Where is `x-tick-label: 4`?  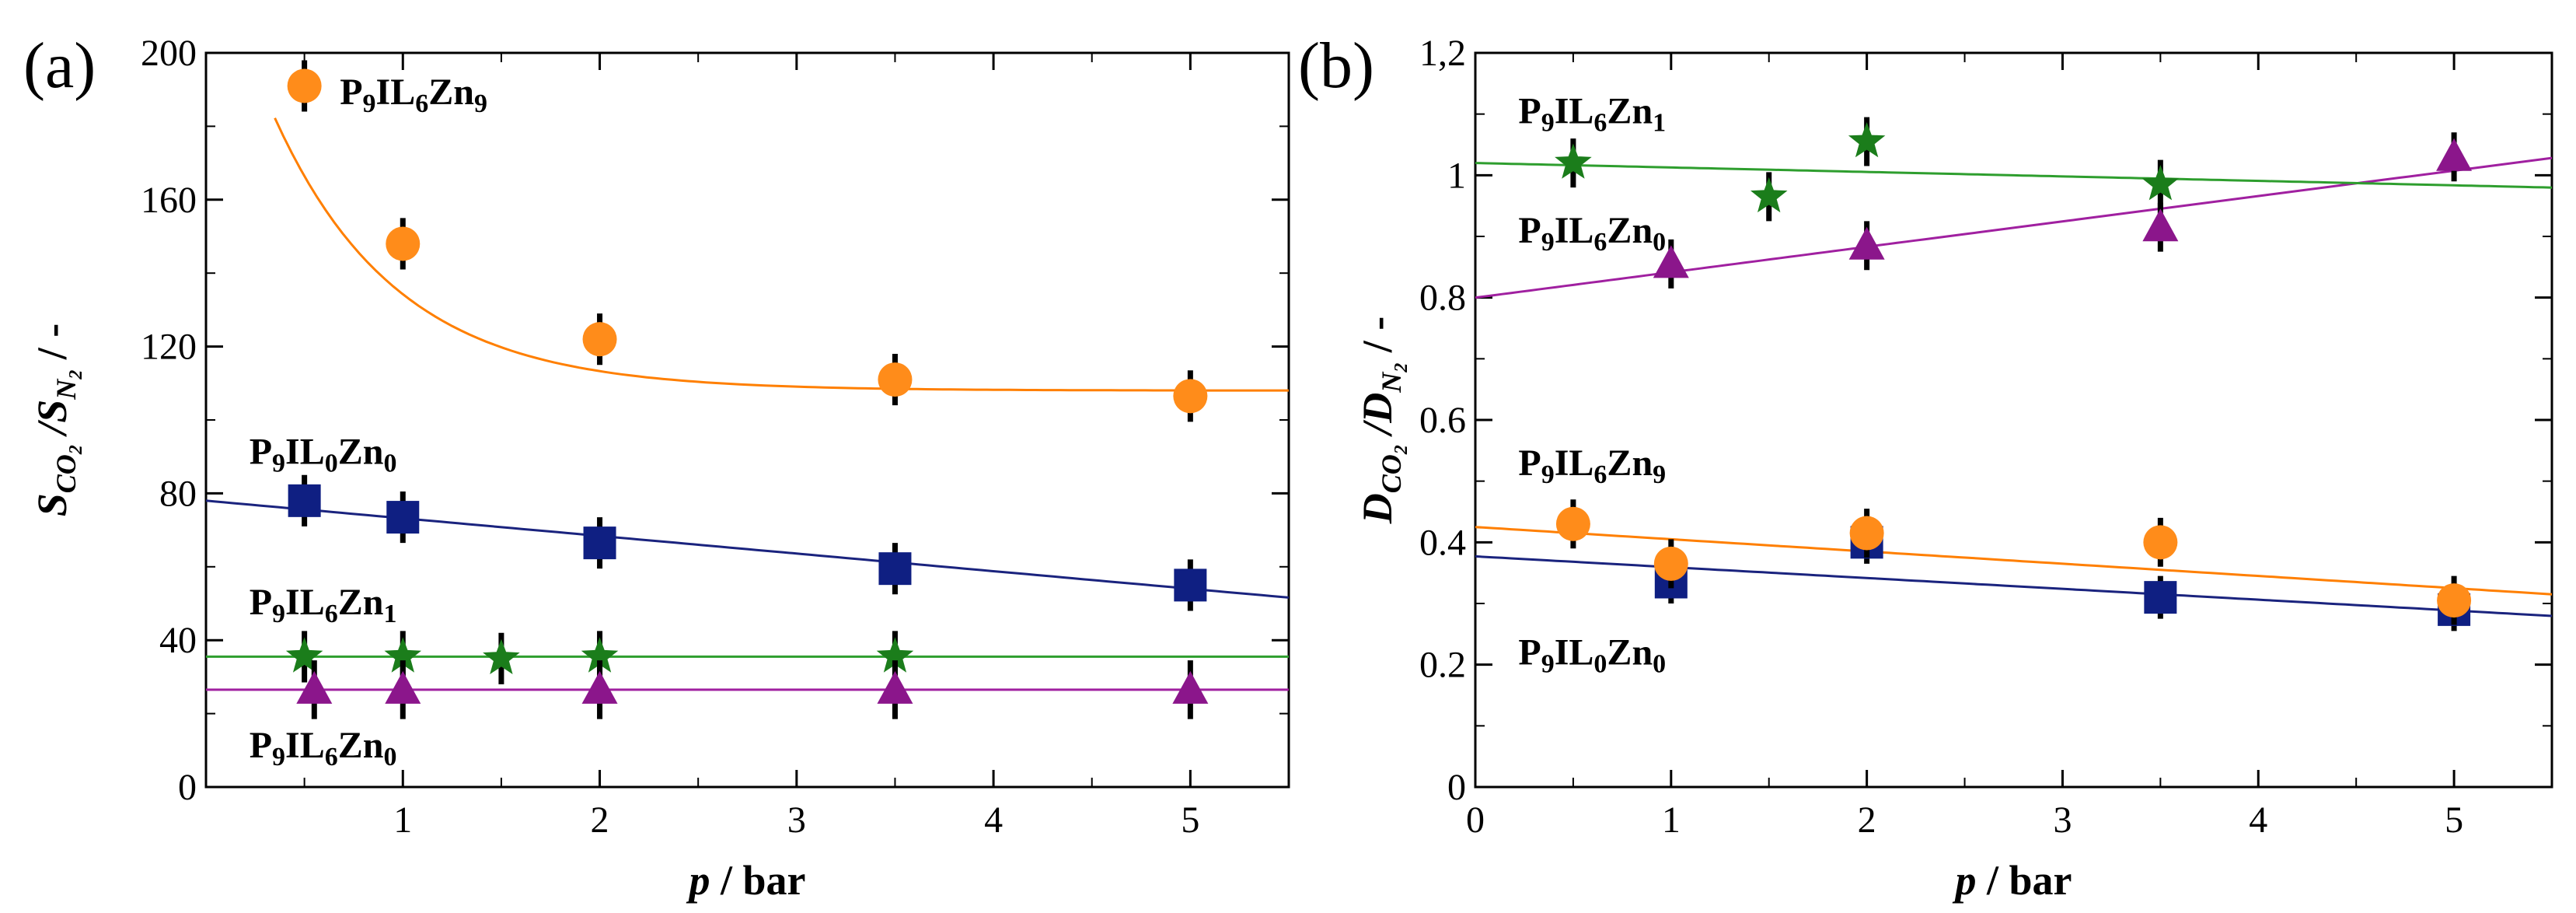 x-tick-label: 4 is located at coordinates (2258, 820).